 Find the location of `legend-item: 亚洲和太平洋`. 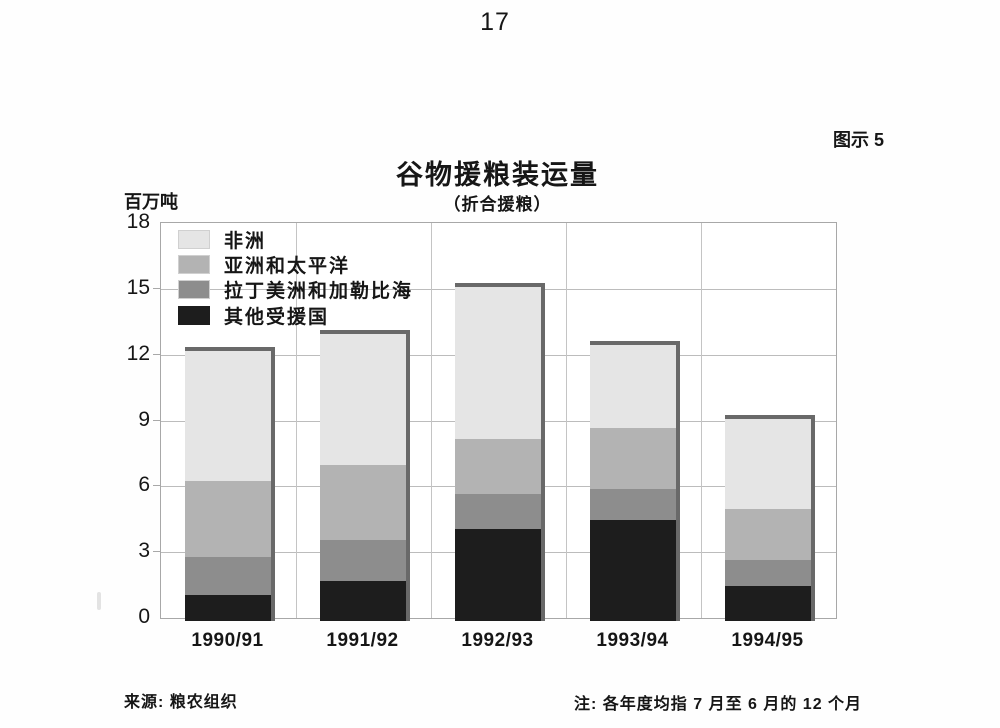

legend-item: 亚洲和太平洋 is located at coordinates (264, 265).